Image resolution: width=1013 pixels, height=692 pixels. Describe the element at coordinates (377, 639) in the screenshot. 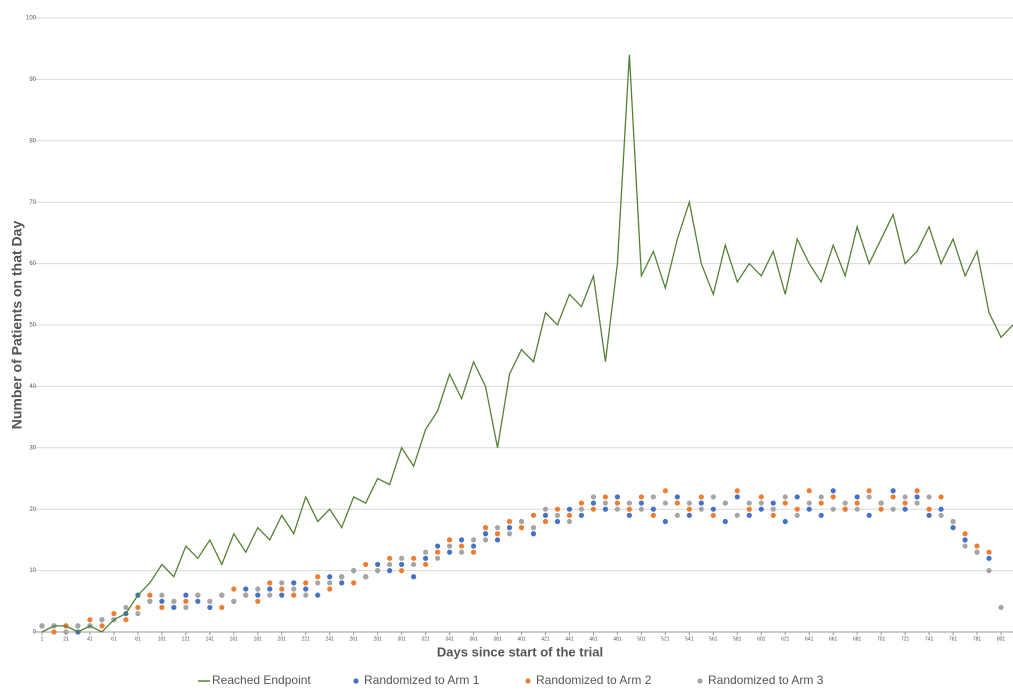

I see `x-tick-label: 281` at that location.